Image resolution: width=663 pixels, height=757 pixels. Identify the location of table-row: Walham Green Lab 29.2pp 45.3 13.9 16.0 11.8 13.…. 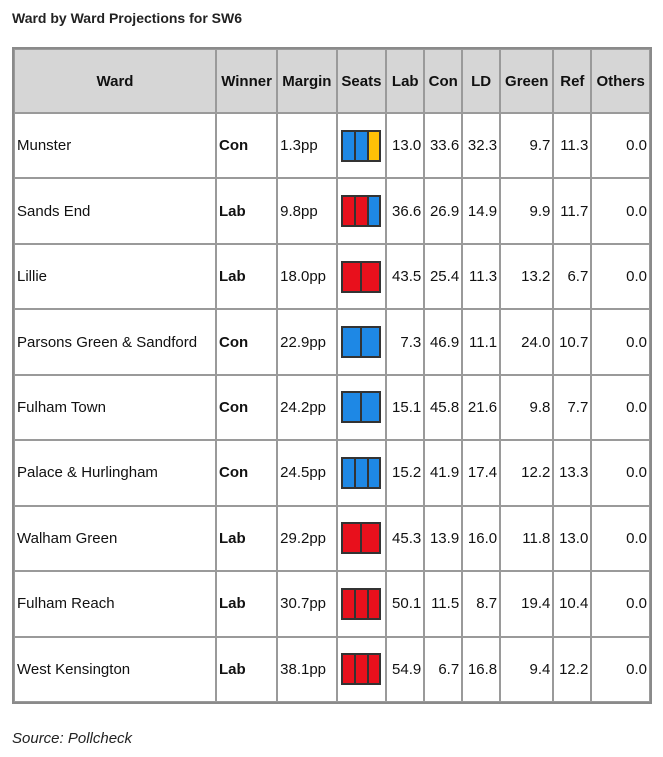
(332, 538).